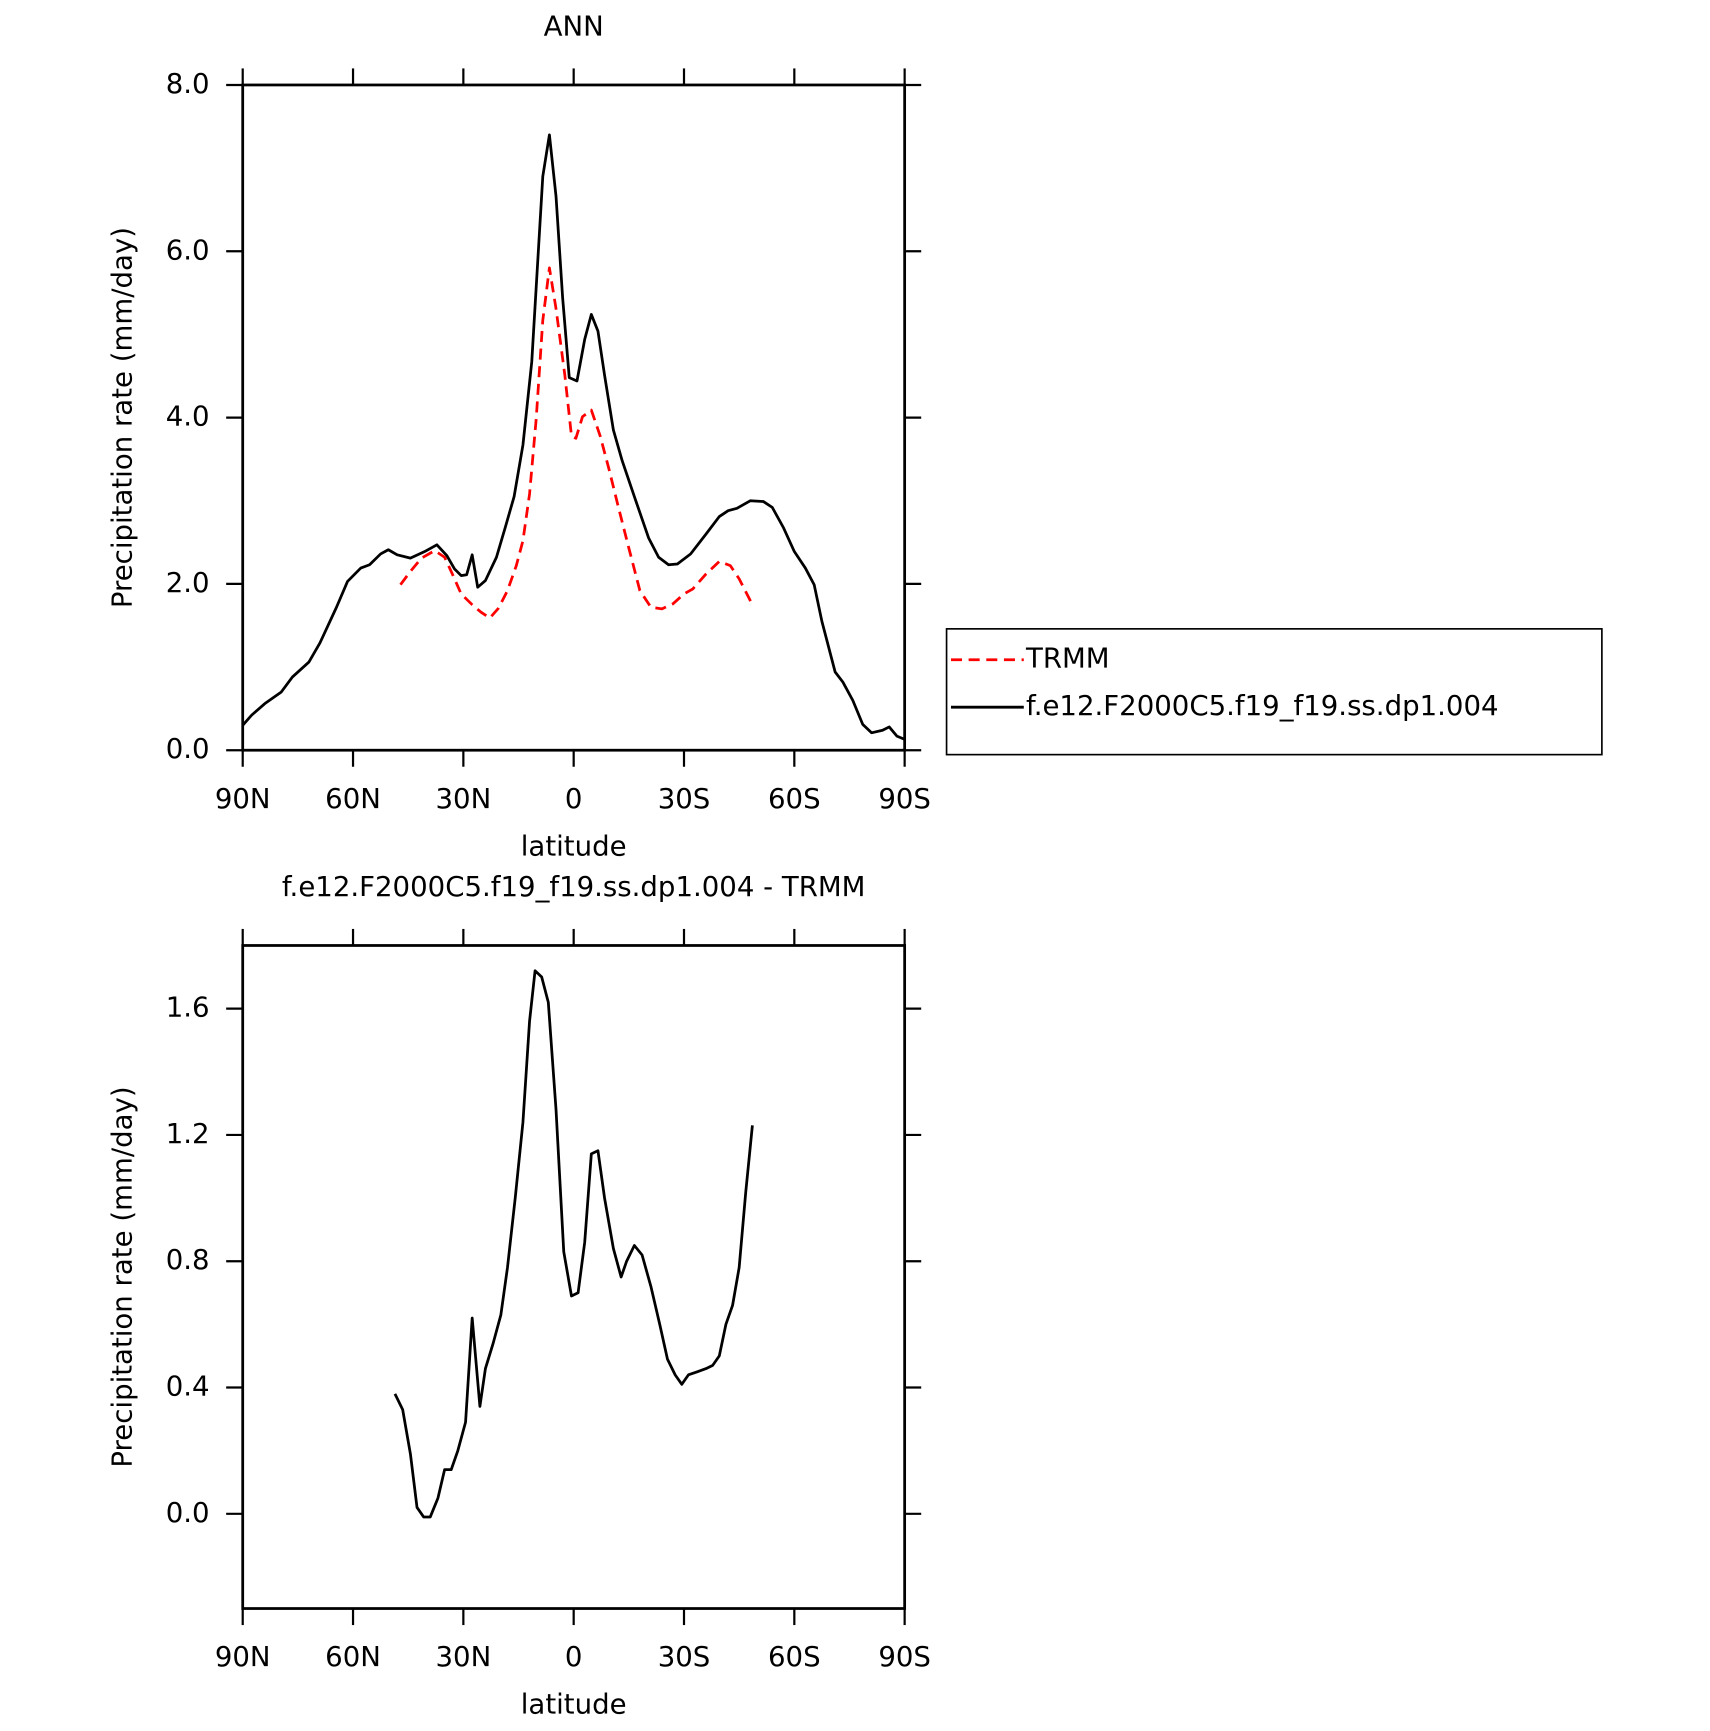  I want to click on y-tick-label: 0.4, so click(188, 1386).